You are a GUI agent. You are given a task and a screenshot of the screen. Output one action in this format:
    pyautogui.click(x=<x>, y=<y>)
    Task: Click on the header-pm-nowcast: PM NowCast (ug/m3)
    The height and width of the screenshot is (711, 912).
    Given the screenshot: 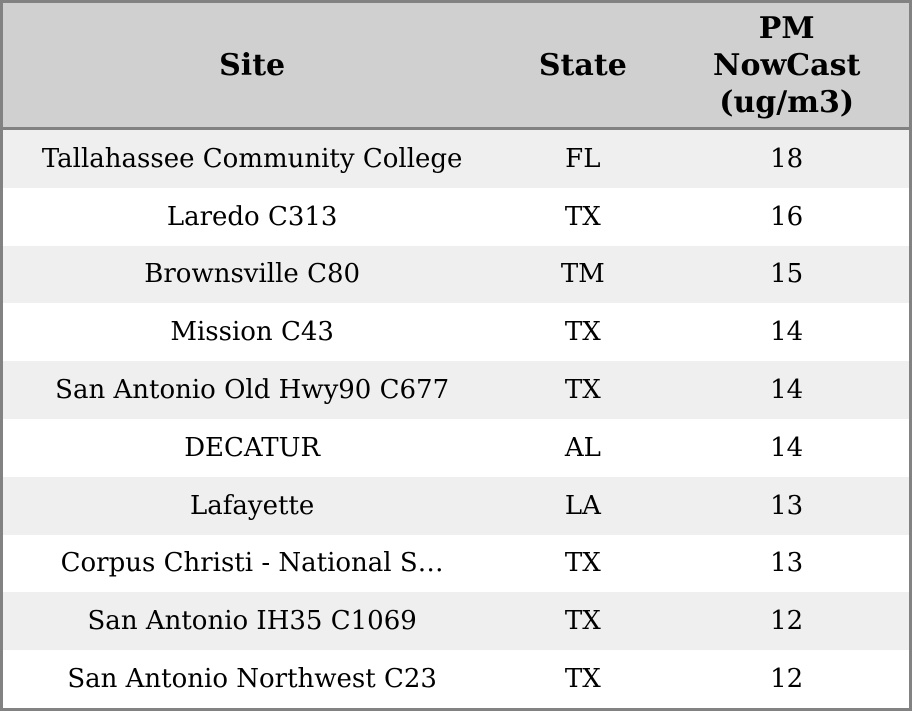 What is the action you would take?
    pyautogui.click(x=786, y=65)
    